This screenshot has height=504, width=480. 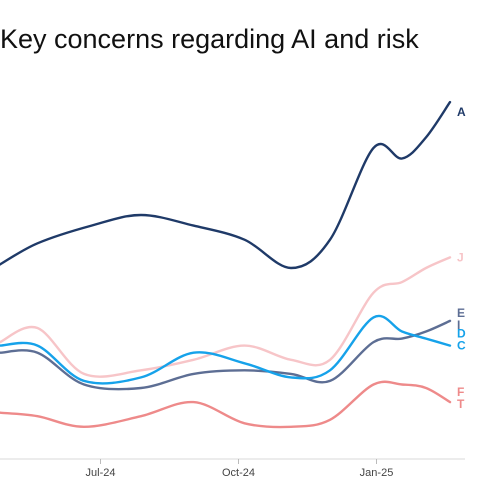 I want to click on series-label-a: A, so click(x=461, y=112).